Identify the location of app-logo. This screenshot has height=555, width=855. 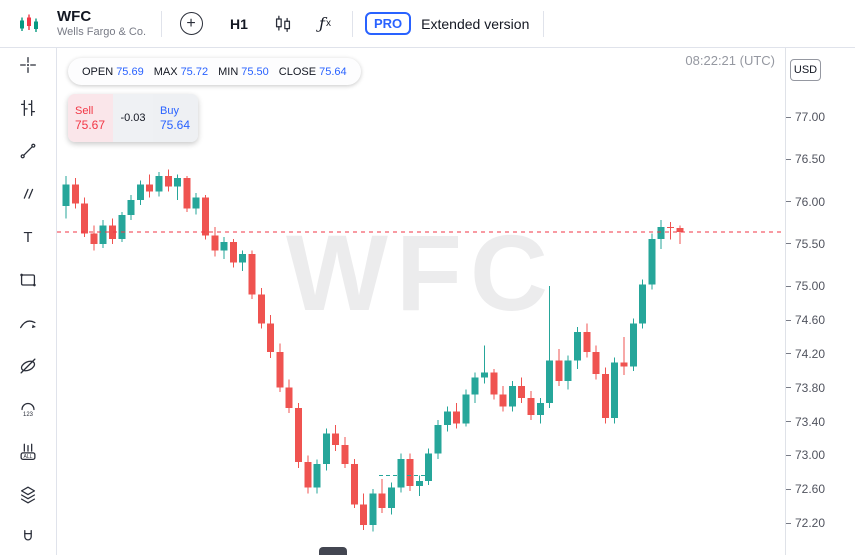
(28, 24).